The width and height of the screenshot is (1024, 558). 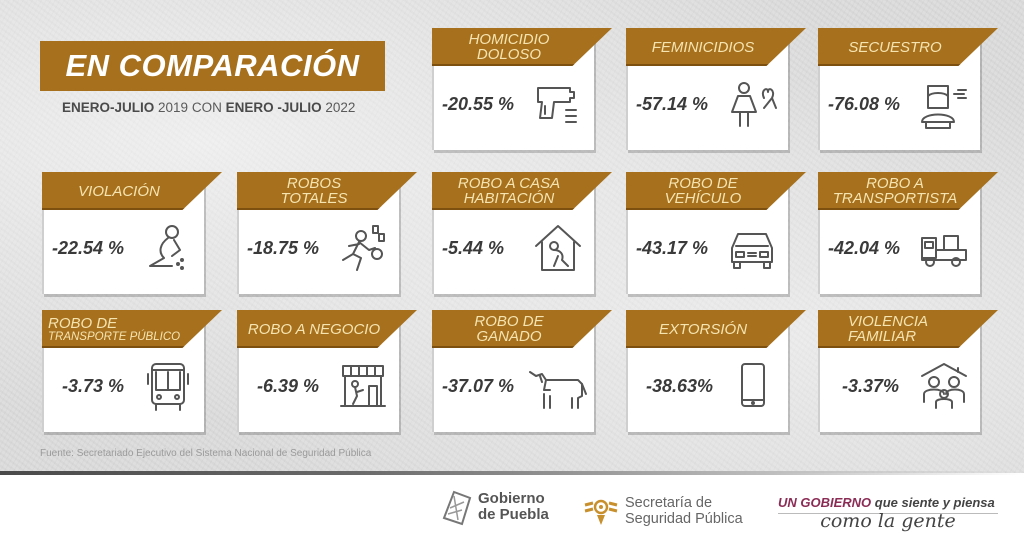 I want to click on puebla-crest-icon, so click(x=457, y=507).